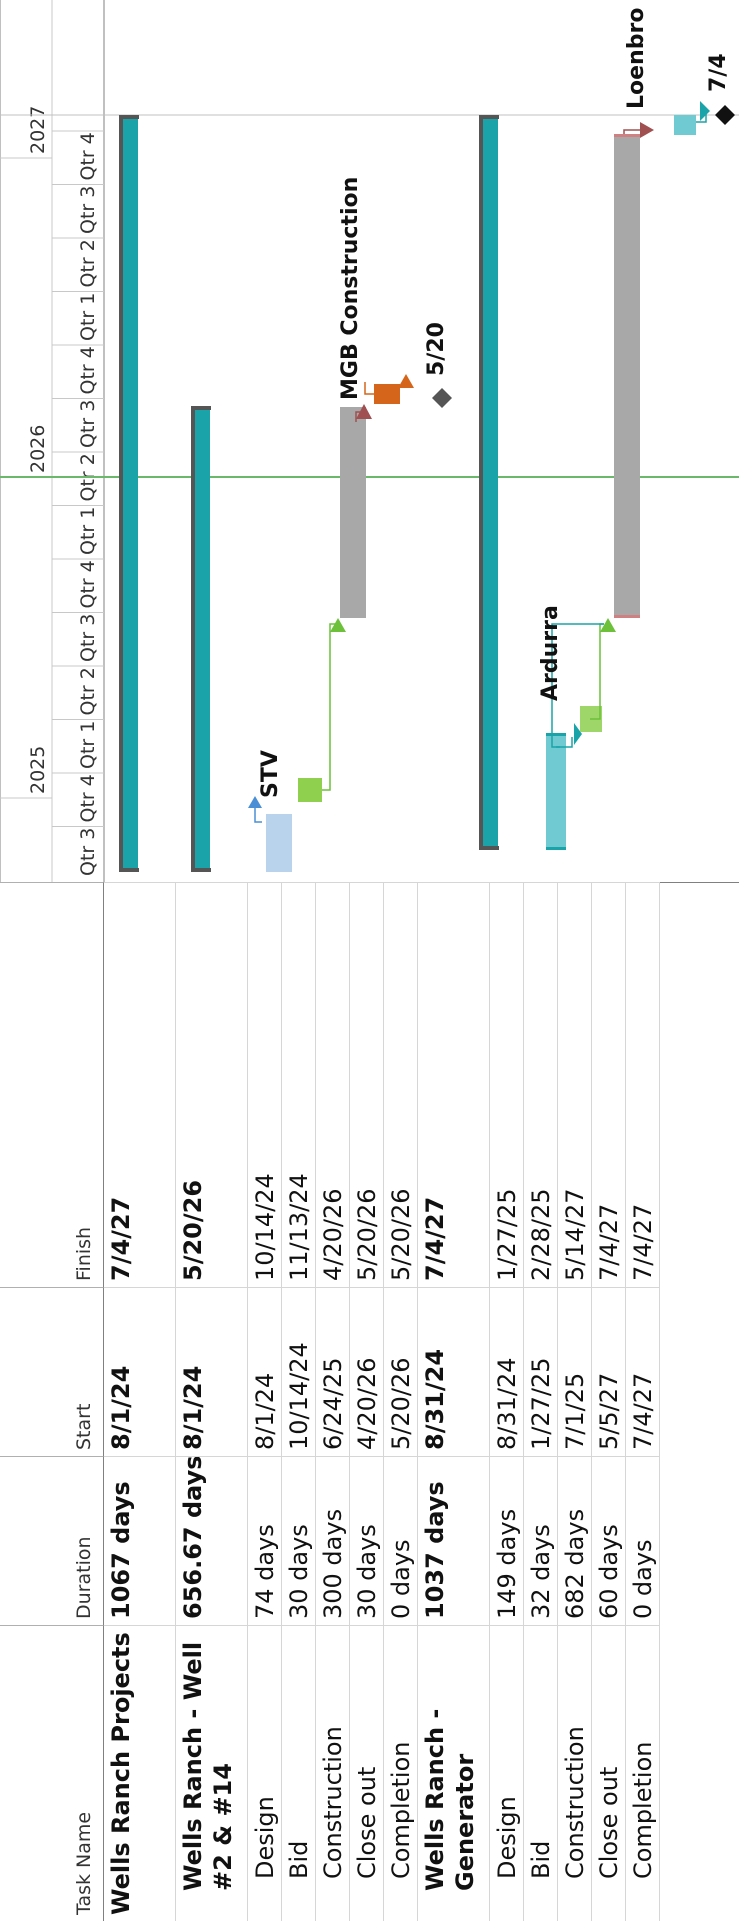 Image resolution: width=739 pixels, height=1921 pixels. I want to click on cell-start: 6/24/25, so click(332, 1371).